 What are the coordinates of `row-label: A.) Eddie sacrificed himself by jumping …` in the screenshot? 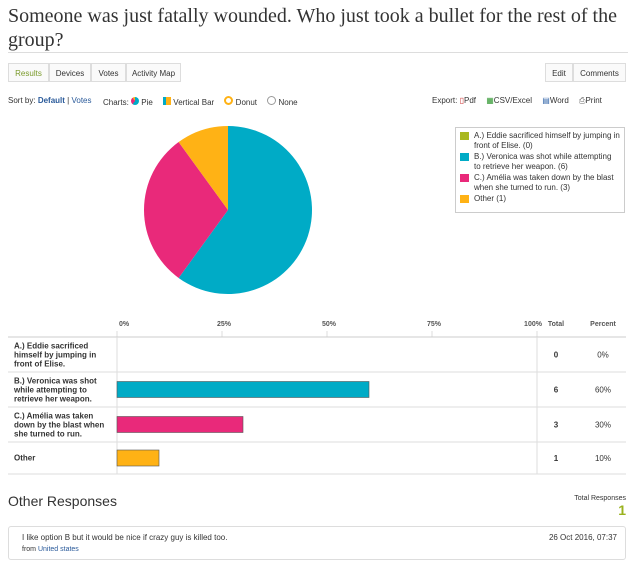 It's located at (55, 354).